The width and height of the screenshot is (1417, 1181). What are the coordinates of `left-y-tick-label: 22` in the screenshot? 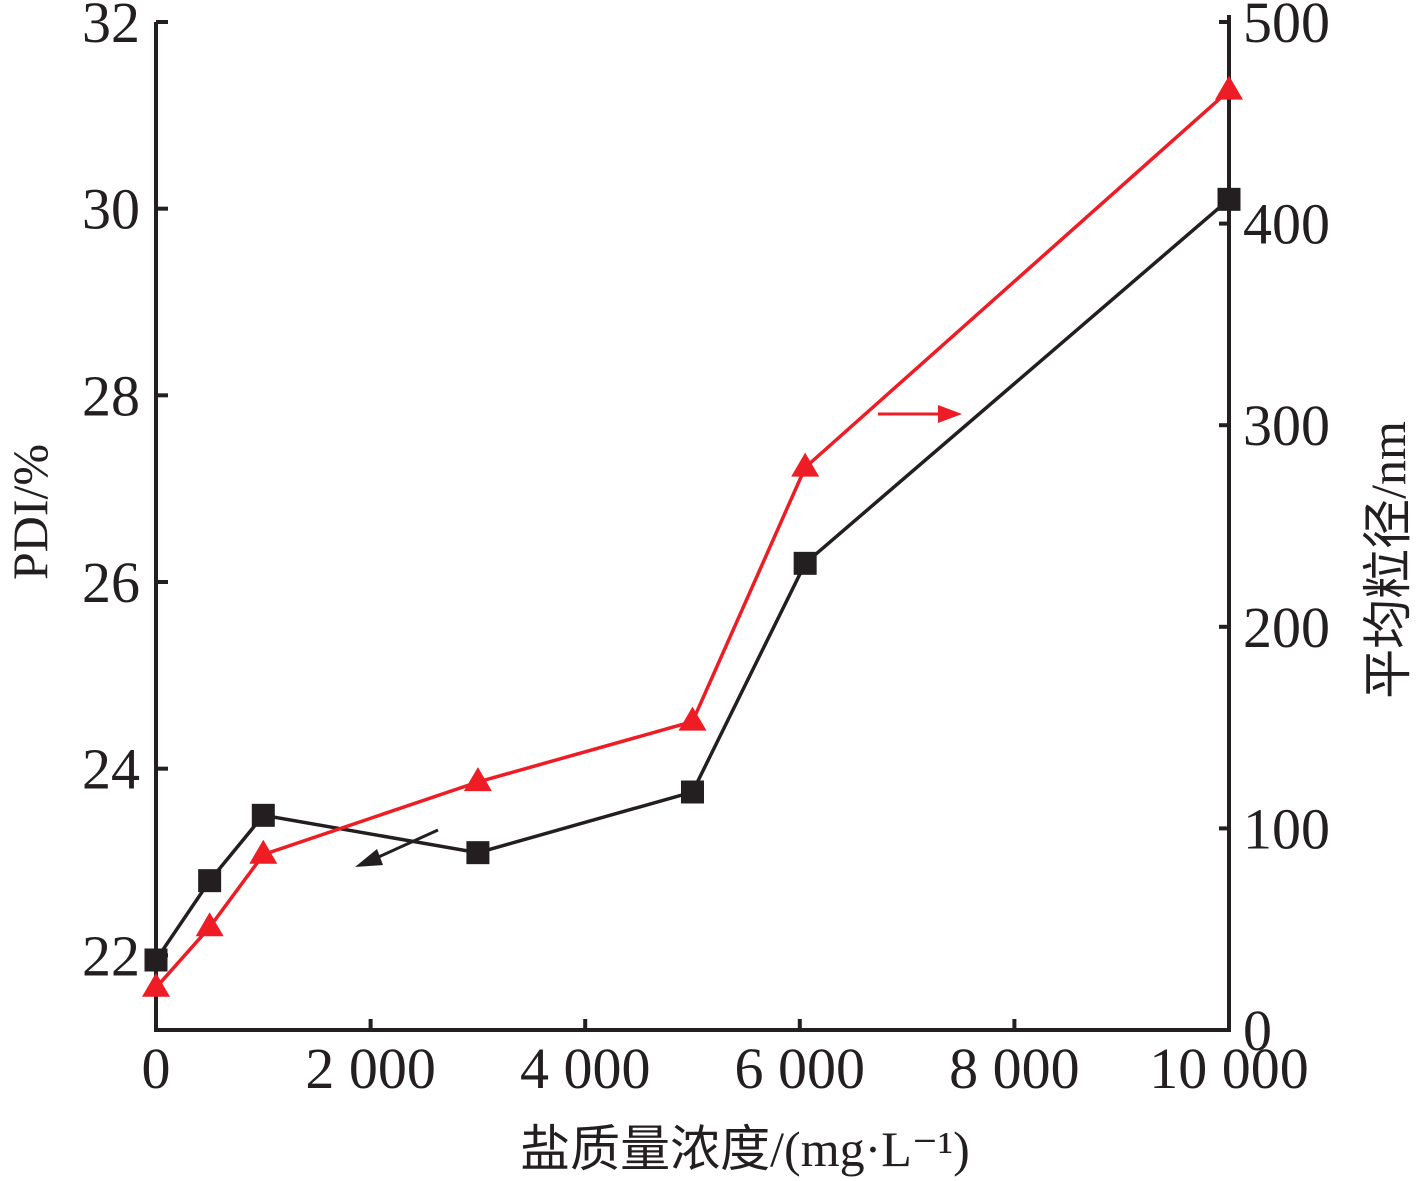 It's located at (111, 955).